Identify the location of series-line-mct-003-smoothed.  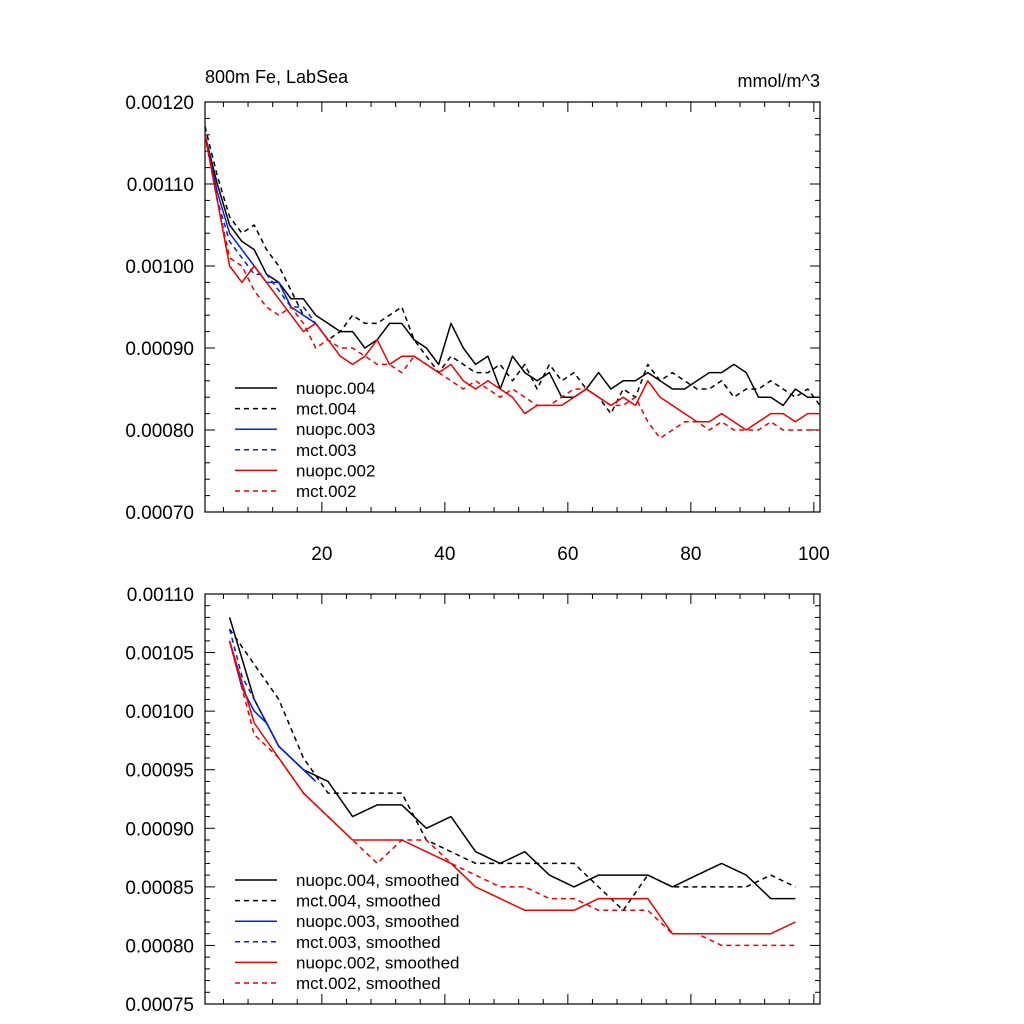
(272, 705).